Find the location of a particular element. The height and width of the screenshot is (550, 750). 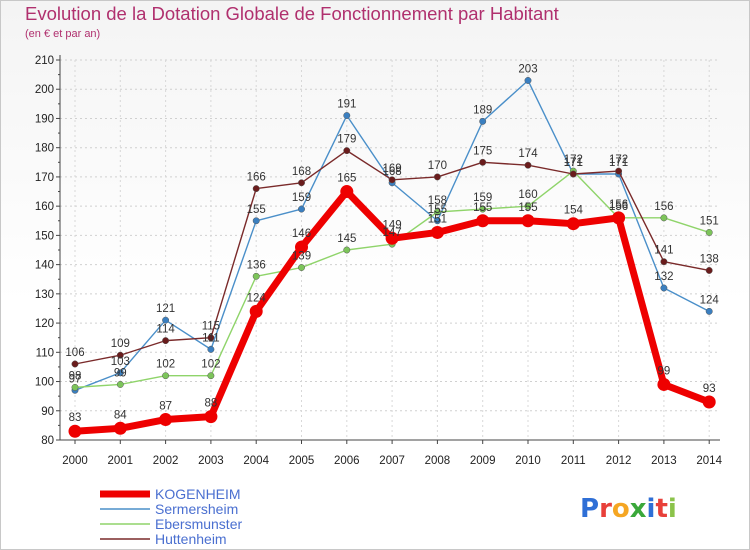

data-label-huttenheim: 174 is located at coordinates (528, 154).